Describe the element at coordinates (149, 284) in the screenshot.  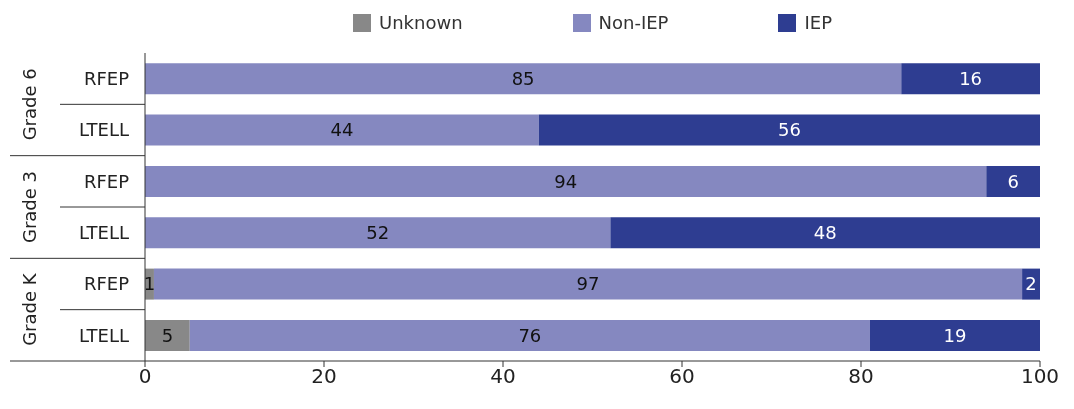
I see `data-label: 1` at that location.